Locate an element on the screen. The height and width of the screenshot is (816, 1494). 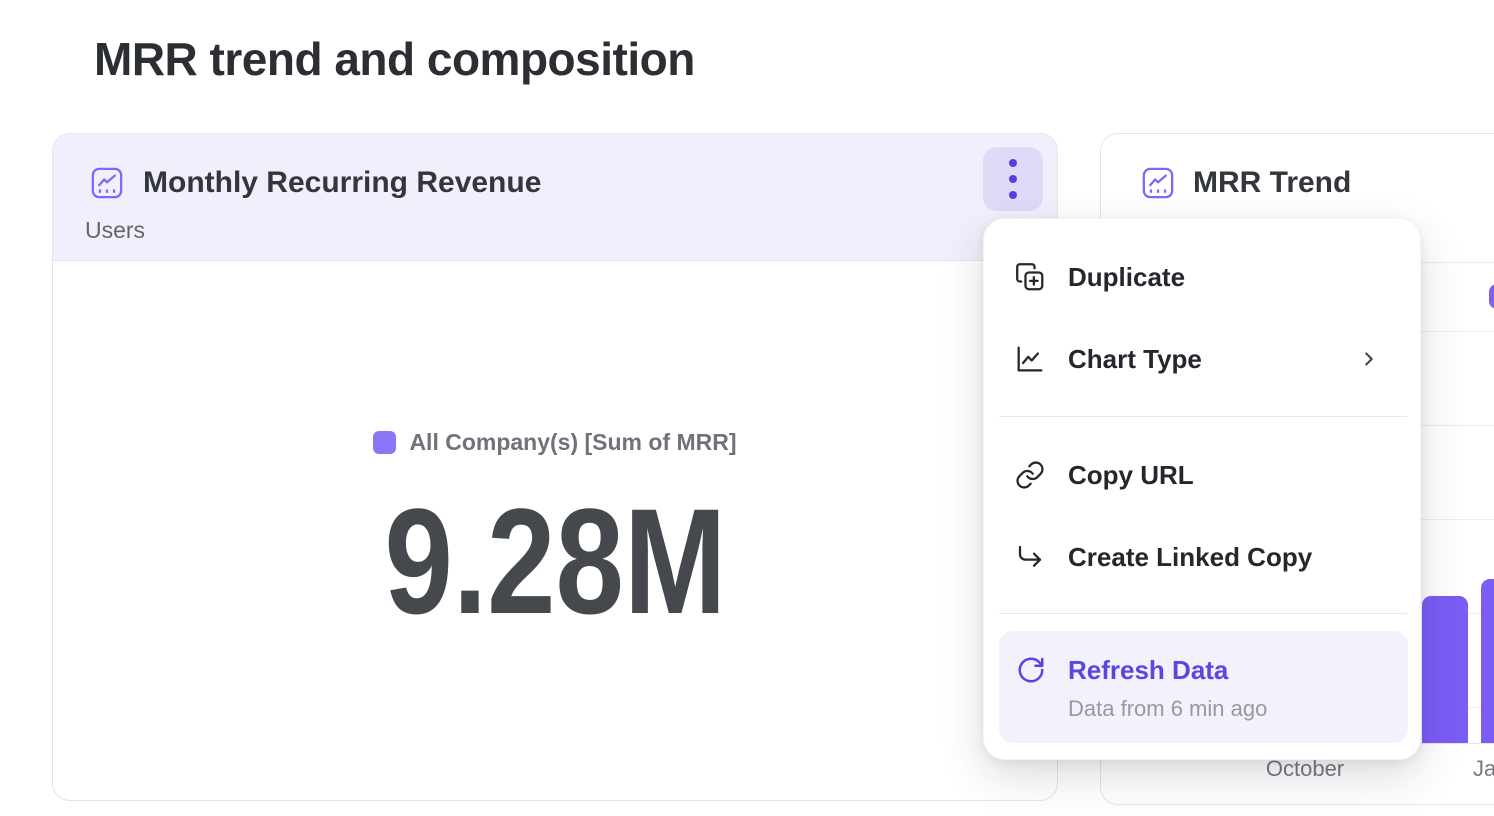
page-title: MRR trend and composition is located at coordinates (394, 59).